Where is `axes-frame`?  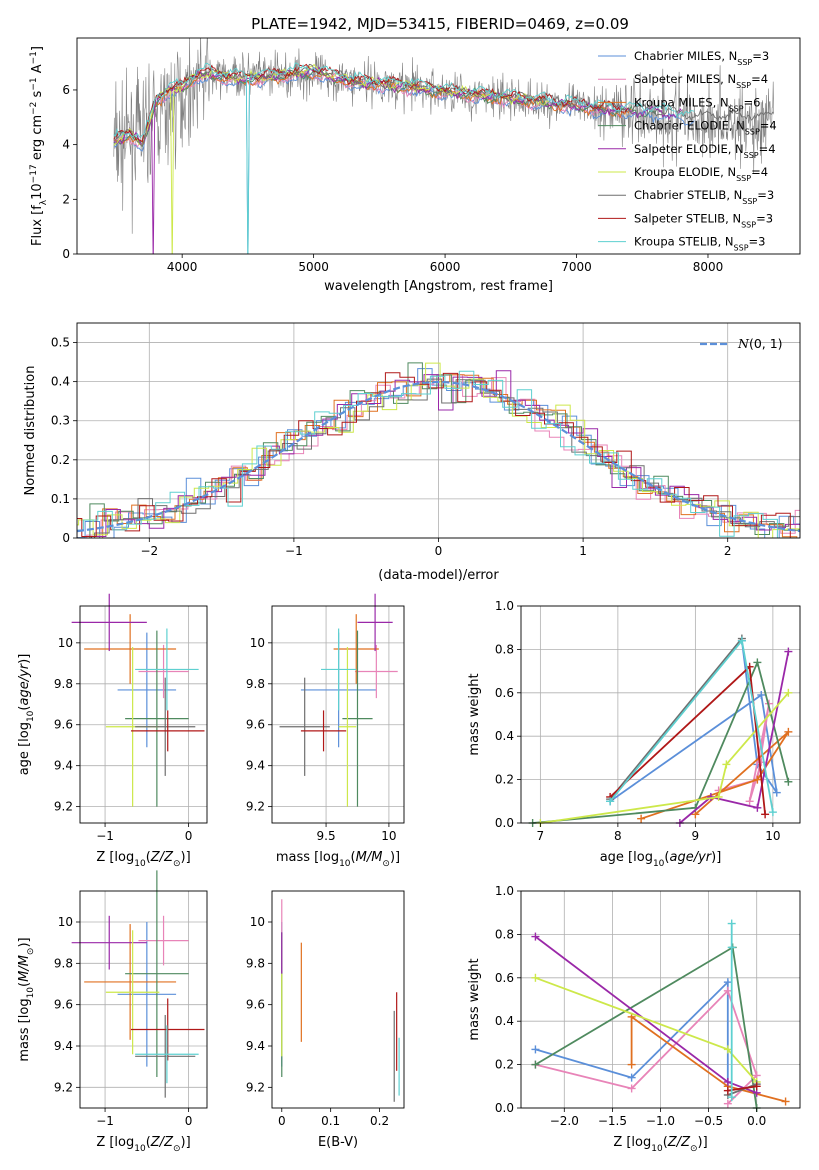
axes-frame is located at coordinates (143, 999).